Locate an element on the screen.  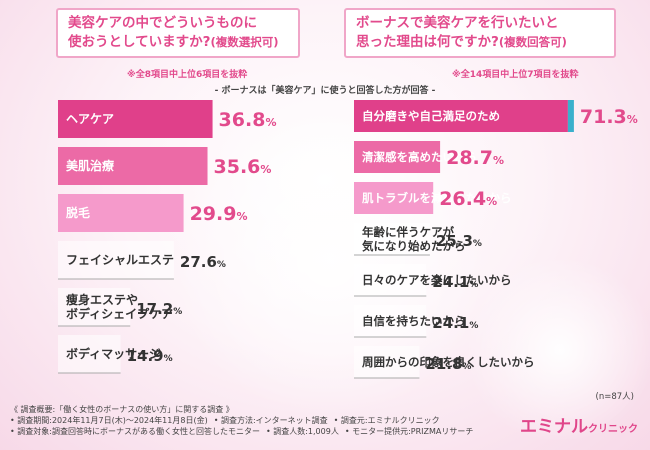
logo-main: エミナル is located at coordinates (554, 427).